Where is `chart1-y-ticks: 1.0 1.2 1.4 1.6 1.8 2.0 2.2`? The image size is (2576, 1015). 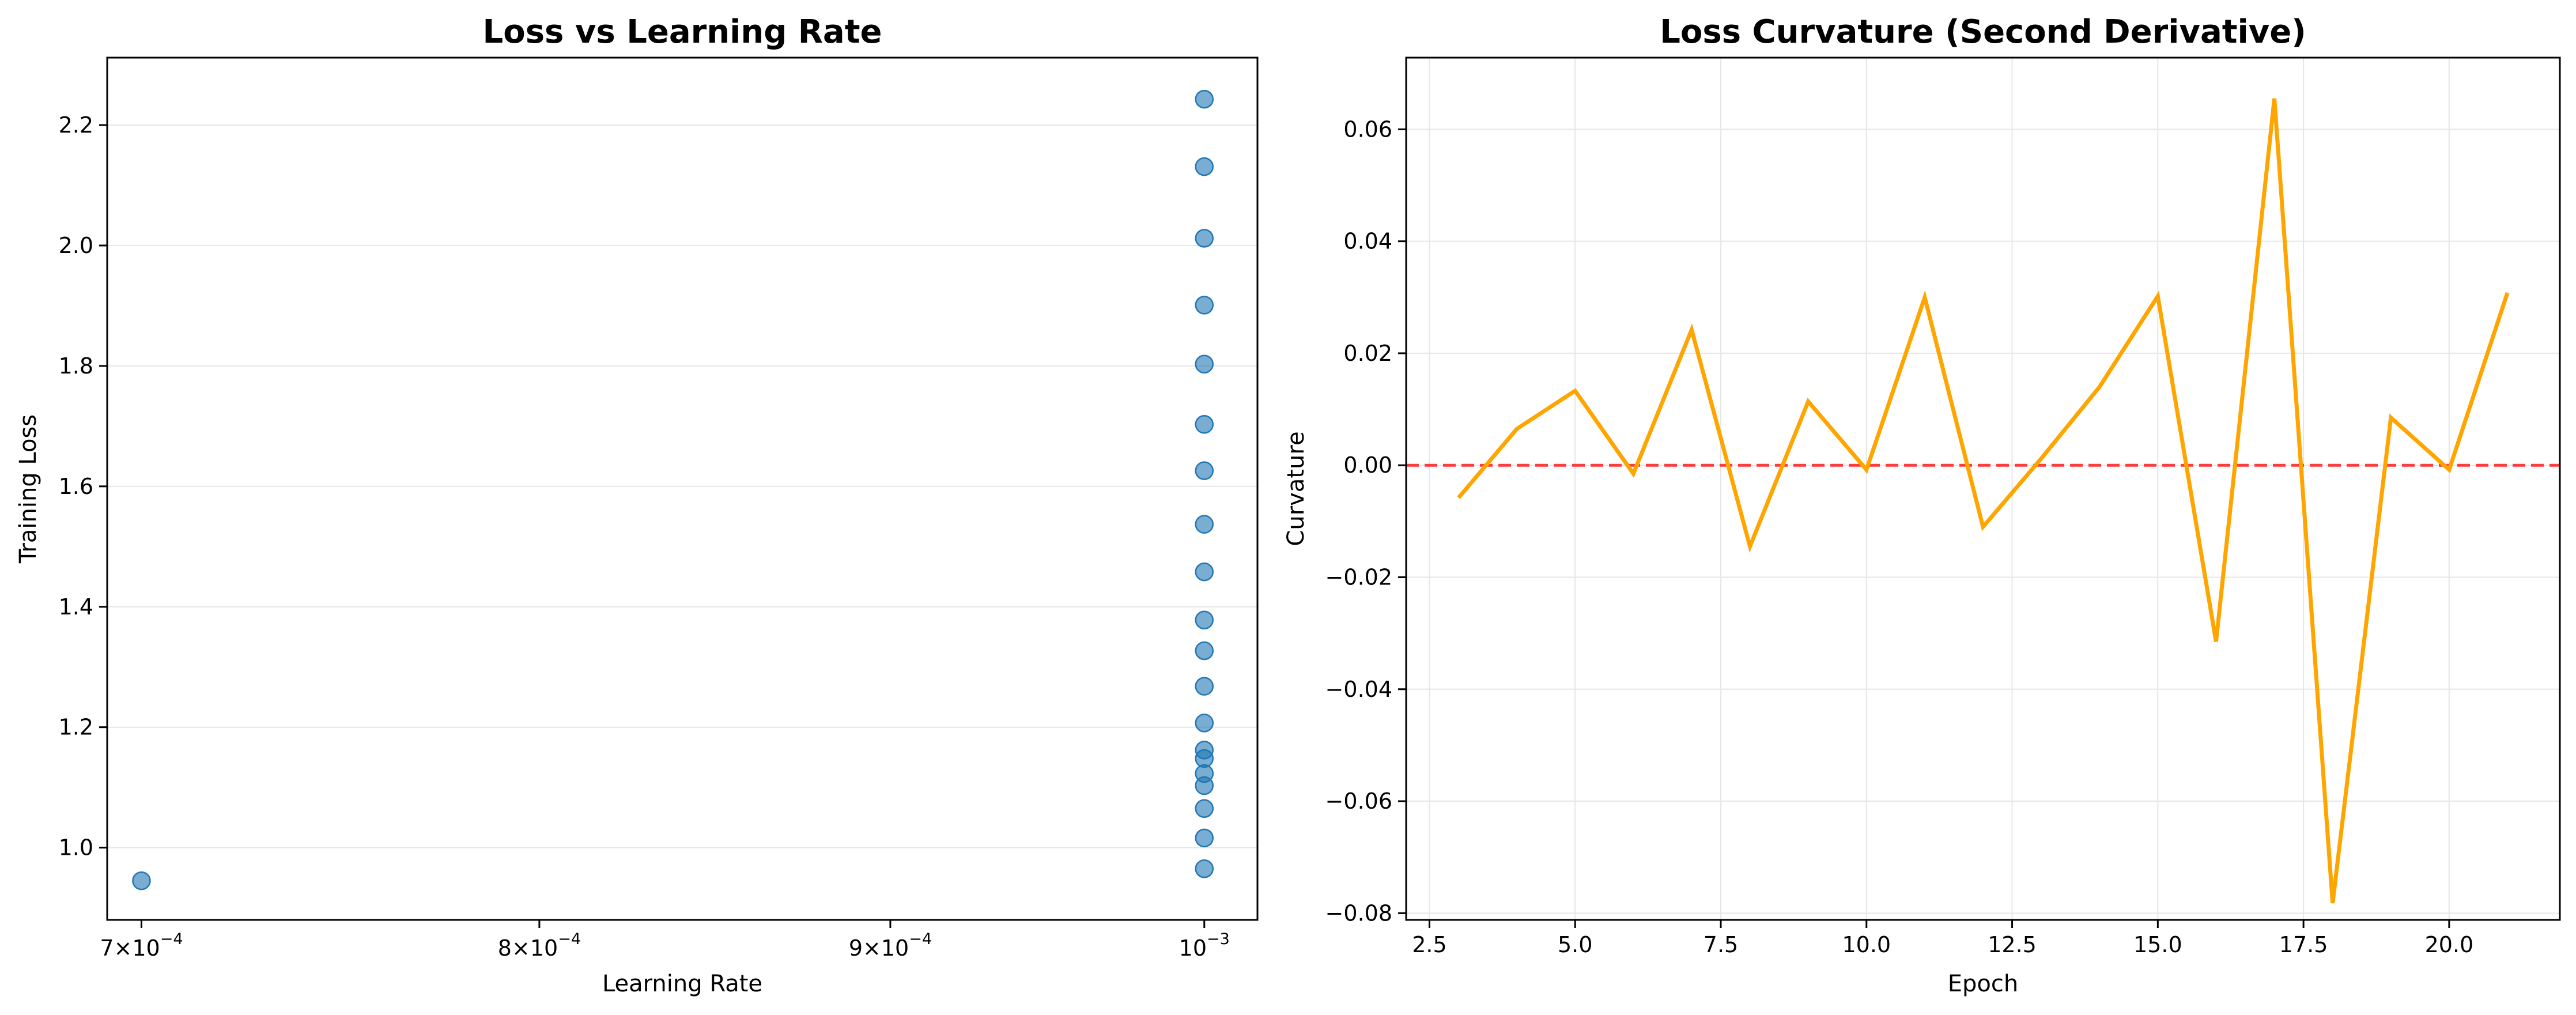 chart1-y-ticks: 1.0 1.2 1.4 1.6 1.8 2.0 2.2 is located at coordinates (83, 486).